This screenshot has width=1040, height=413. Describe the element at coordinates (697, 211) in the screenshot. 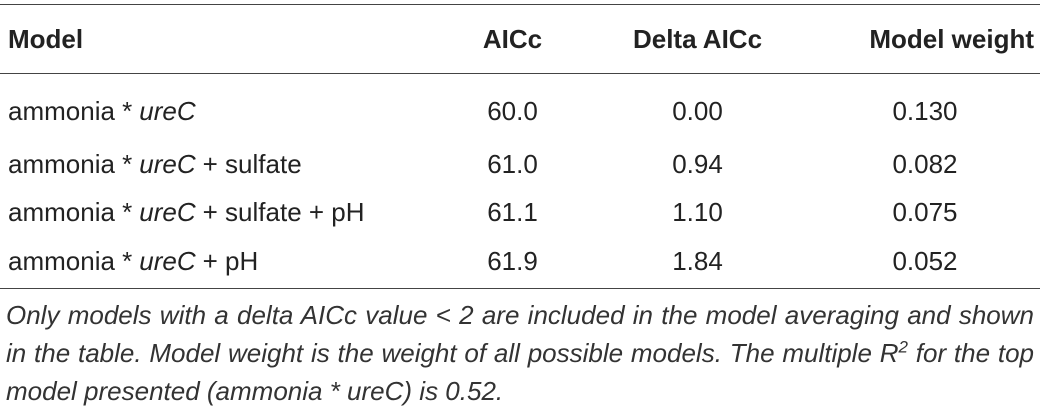

I see `delta-cell: 1.10` at that location.